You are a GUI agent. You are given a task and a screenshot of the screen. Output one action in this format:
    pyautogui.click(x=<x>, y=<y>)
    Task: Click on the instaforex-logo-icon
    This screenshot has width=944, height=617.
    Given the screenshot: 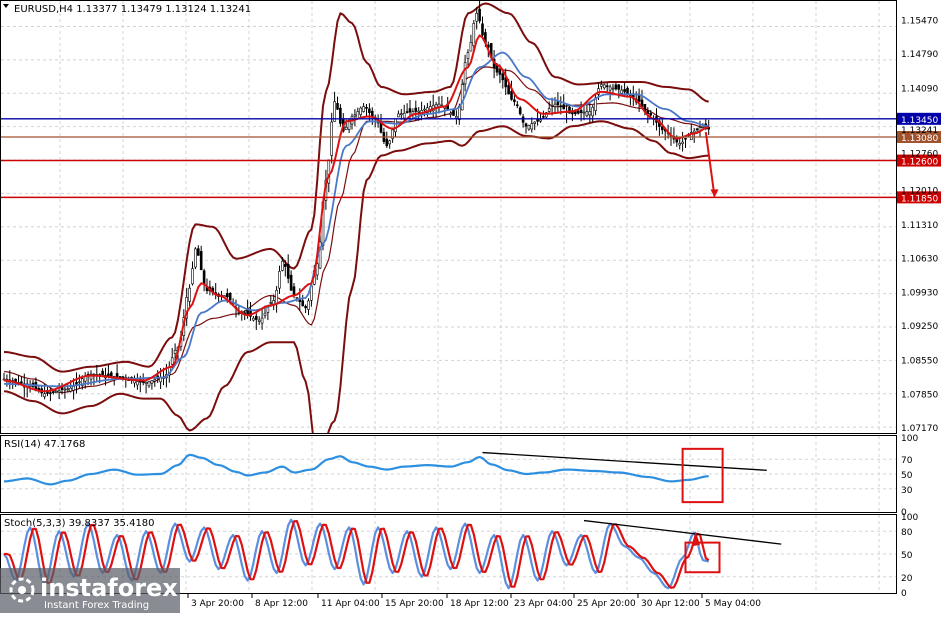 What is the action you would take?
    pyautogui.click(x=22, y=590)
    